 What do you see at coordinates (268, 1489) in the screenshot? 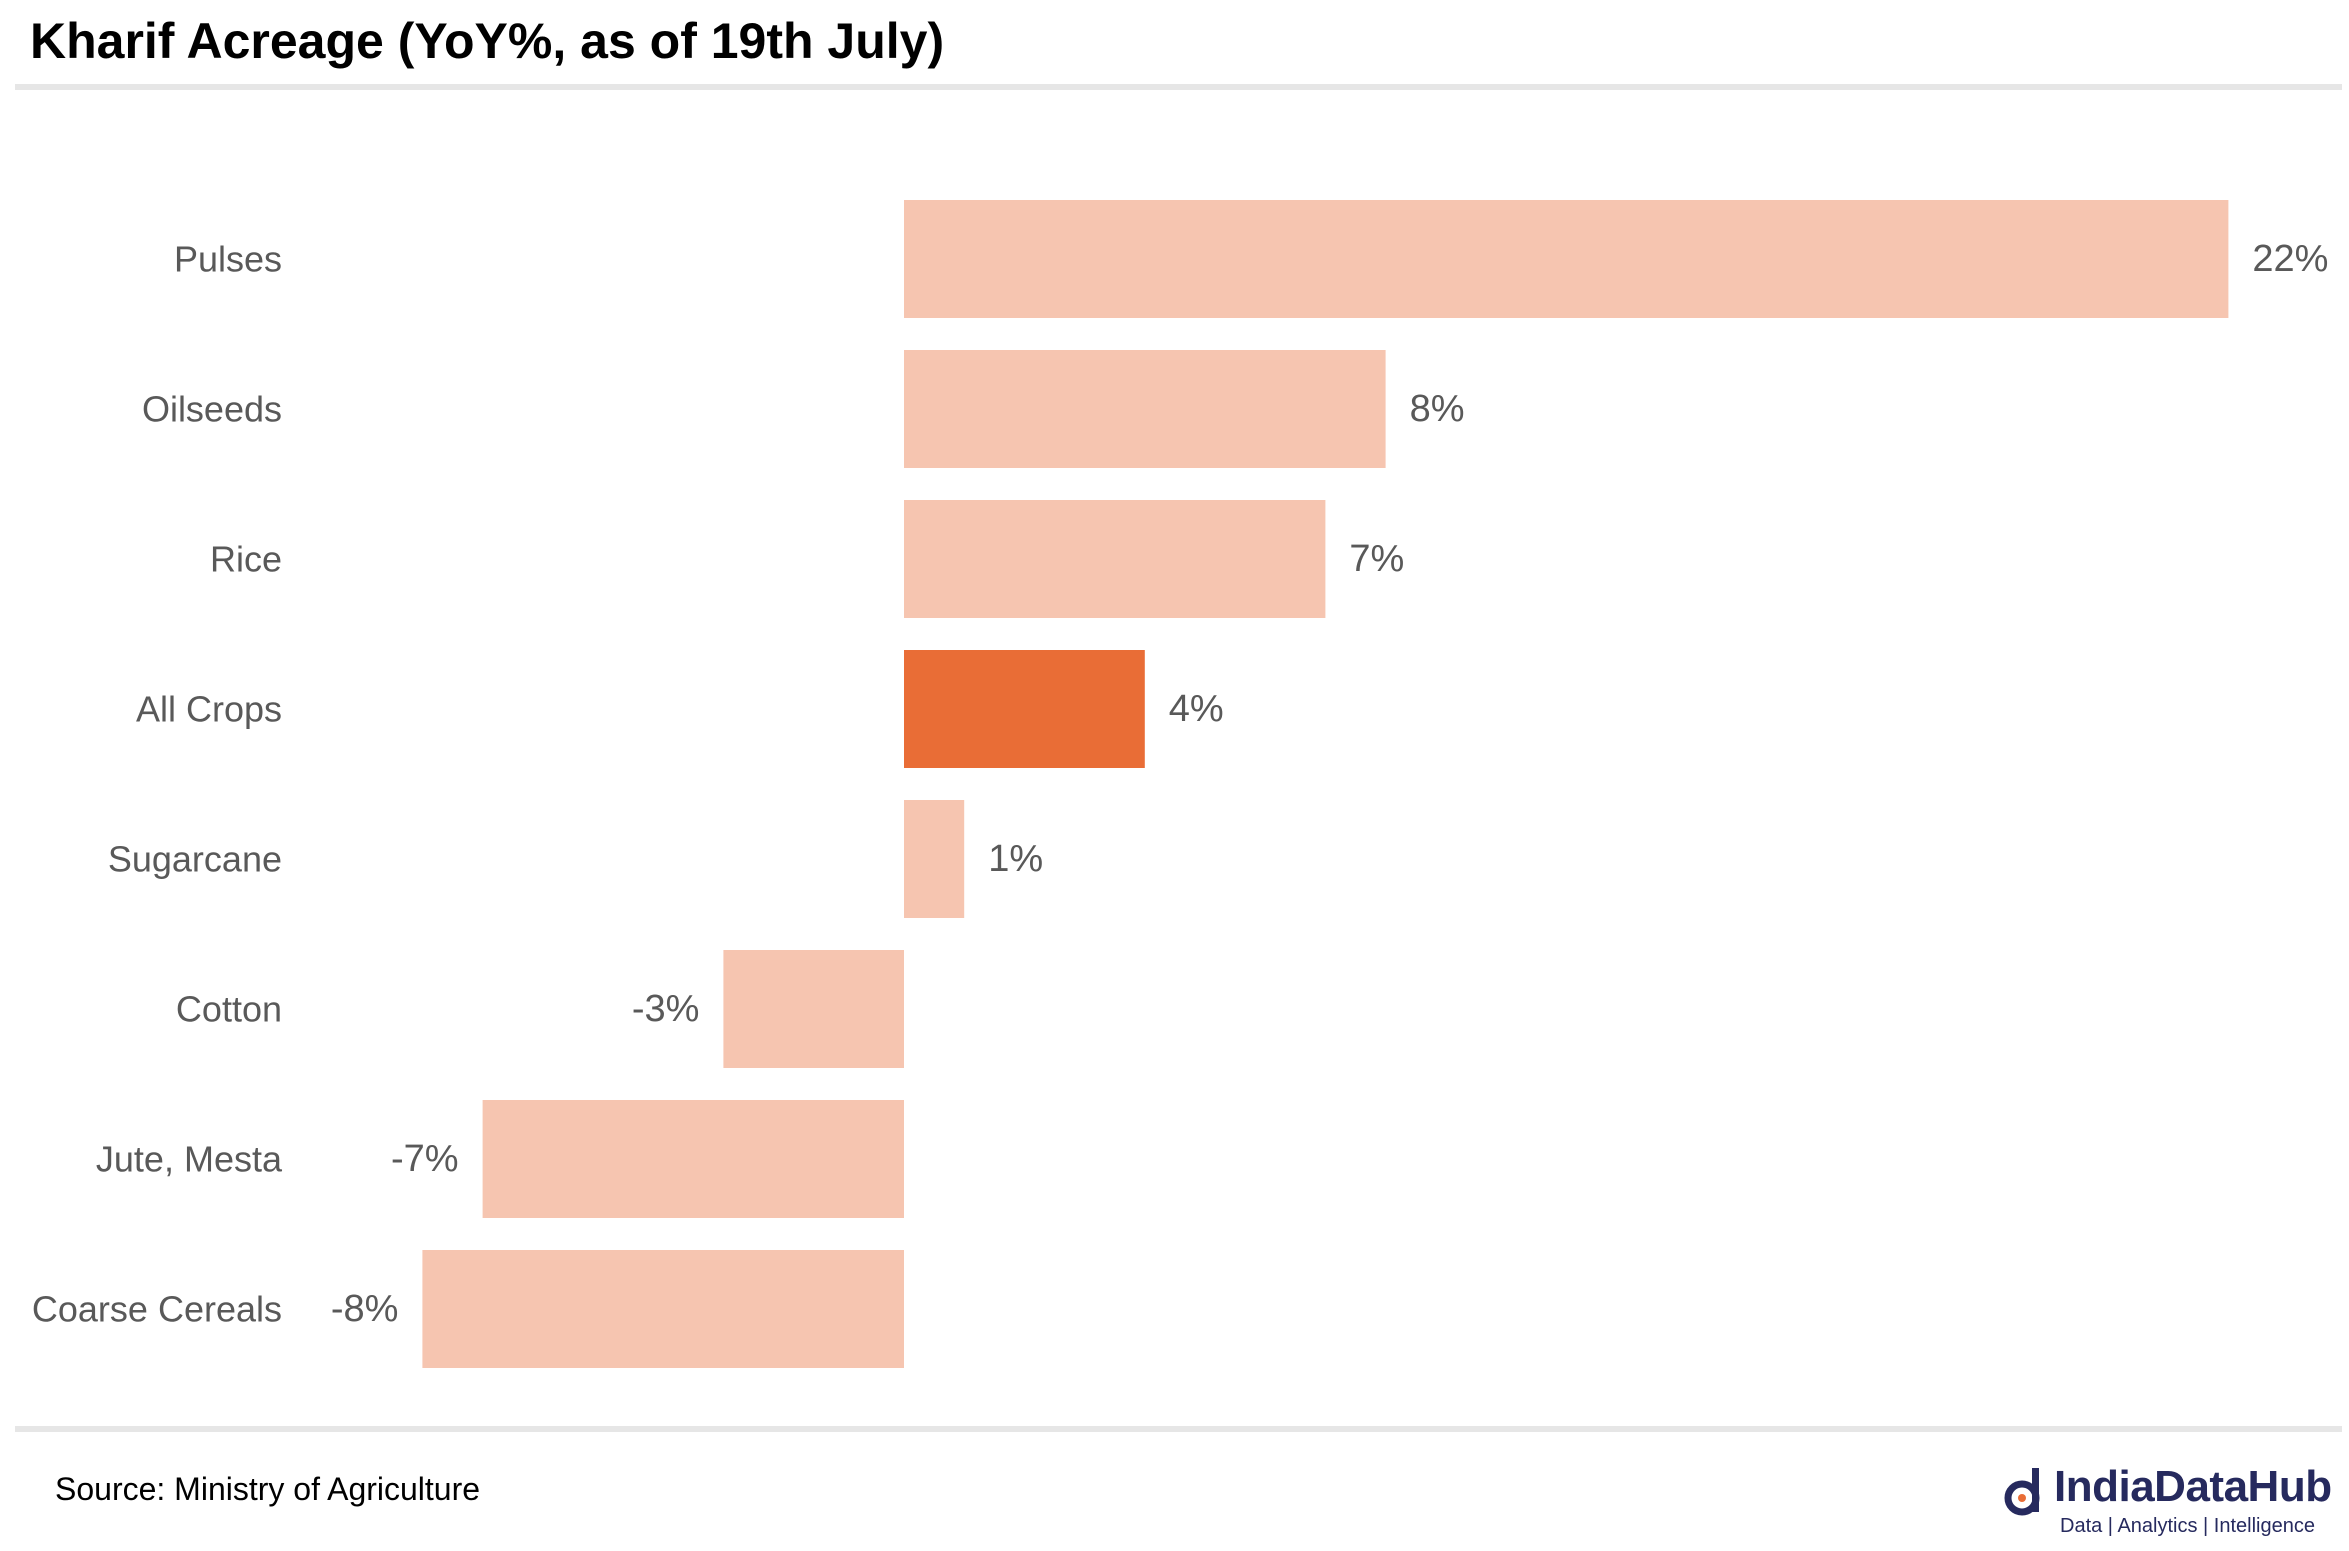
I see `source-note: Source: Ministry of Agriculture` at bounding box center [268, 1489].